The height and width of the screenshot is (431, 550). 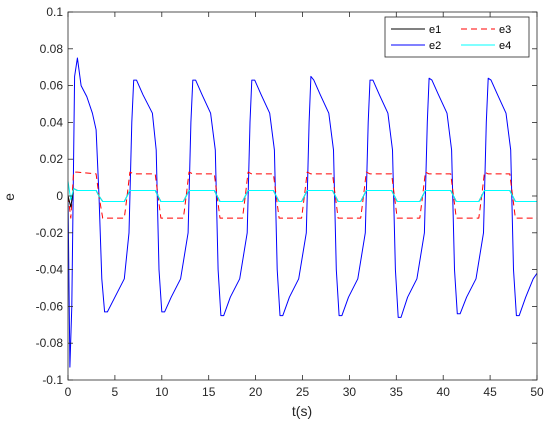 I want to click on legend-box, so click(x=457, y=37).